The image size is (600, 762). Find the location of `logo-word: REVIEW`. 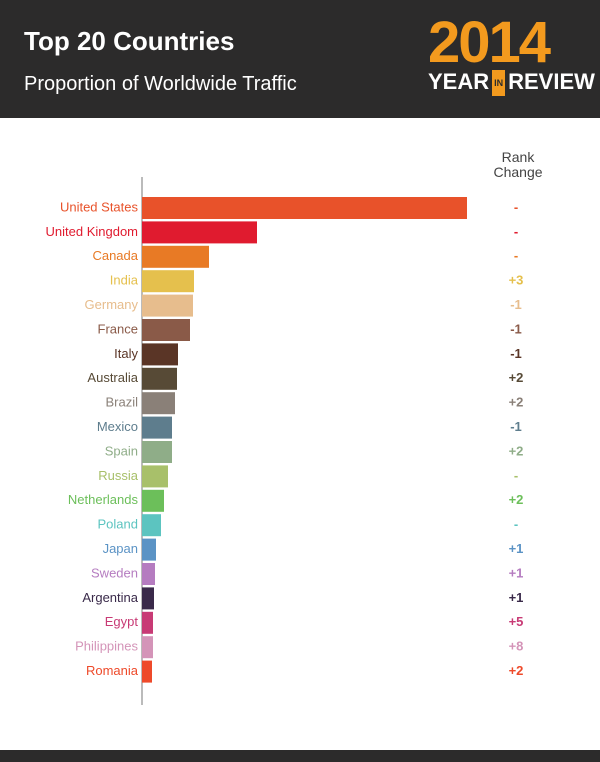

logo-word: REVIEW is located at coordinates (551, 81).